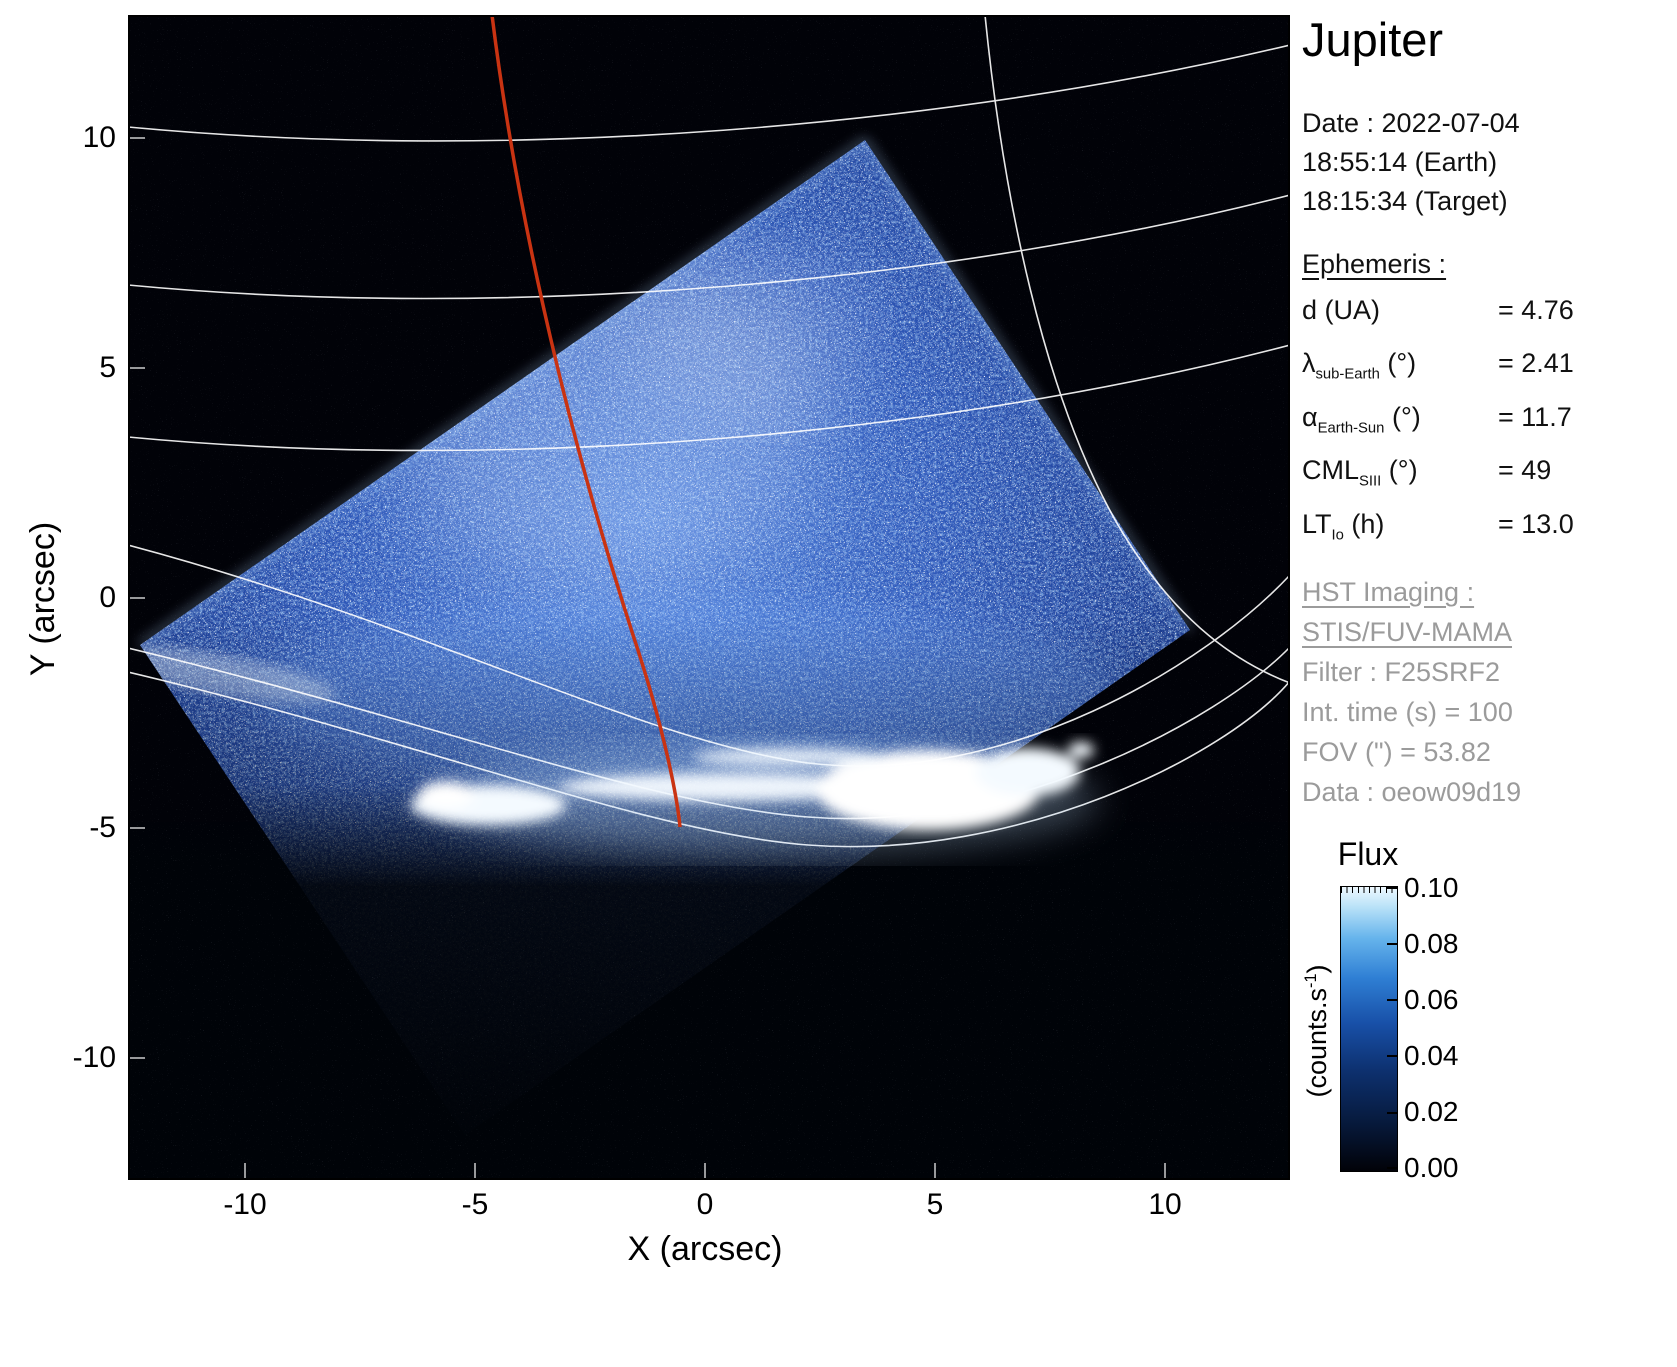 This screenshot has height=1367, width=1677. What do you see at coordinates (1407, 711) in the screenshot?
I see `hst-int-time: Int. time (s) = 100` at bounding box center [1407, 711].